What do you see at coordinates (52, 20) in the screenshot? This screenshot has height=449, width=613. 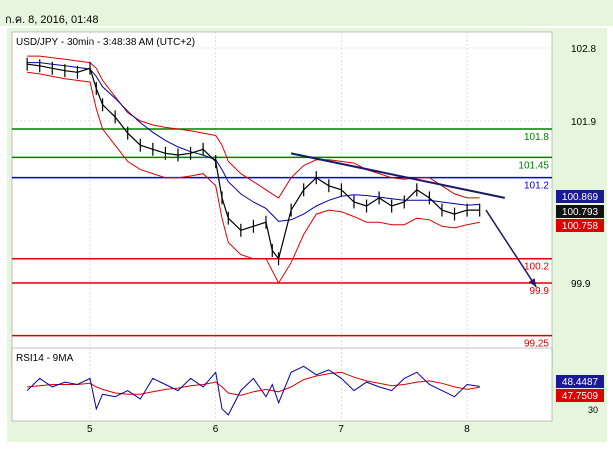 I see `timestamp-label: ก.ค. 8, 2016, 01:48` at bounding box center [52, 20].